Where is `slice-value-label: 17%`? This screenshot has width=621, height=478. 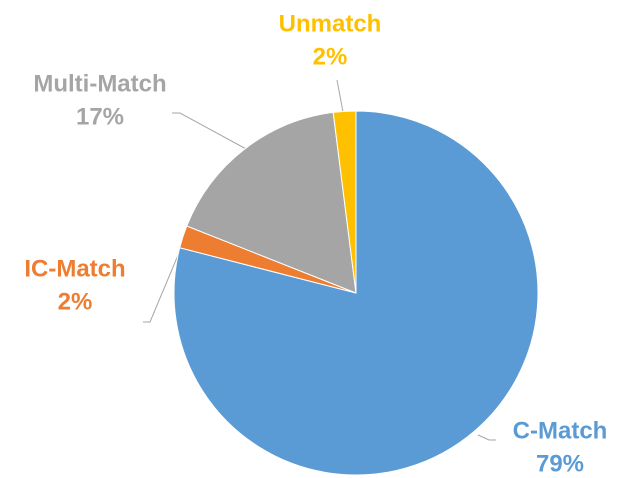 slice-value-label: 17% is located at coordinates (100, 116).